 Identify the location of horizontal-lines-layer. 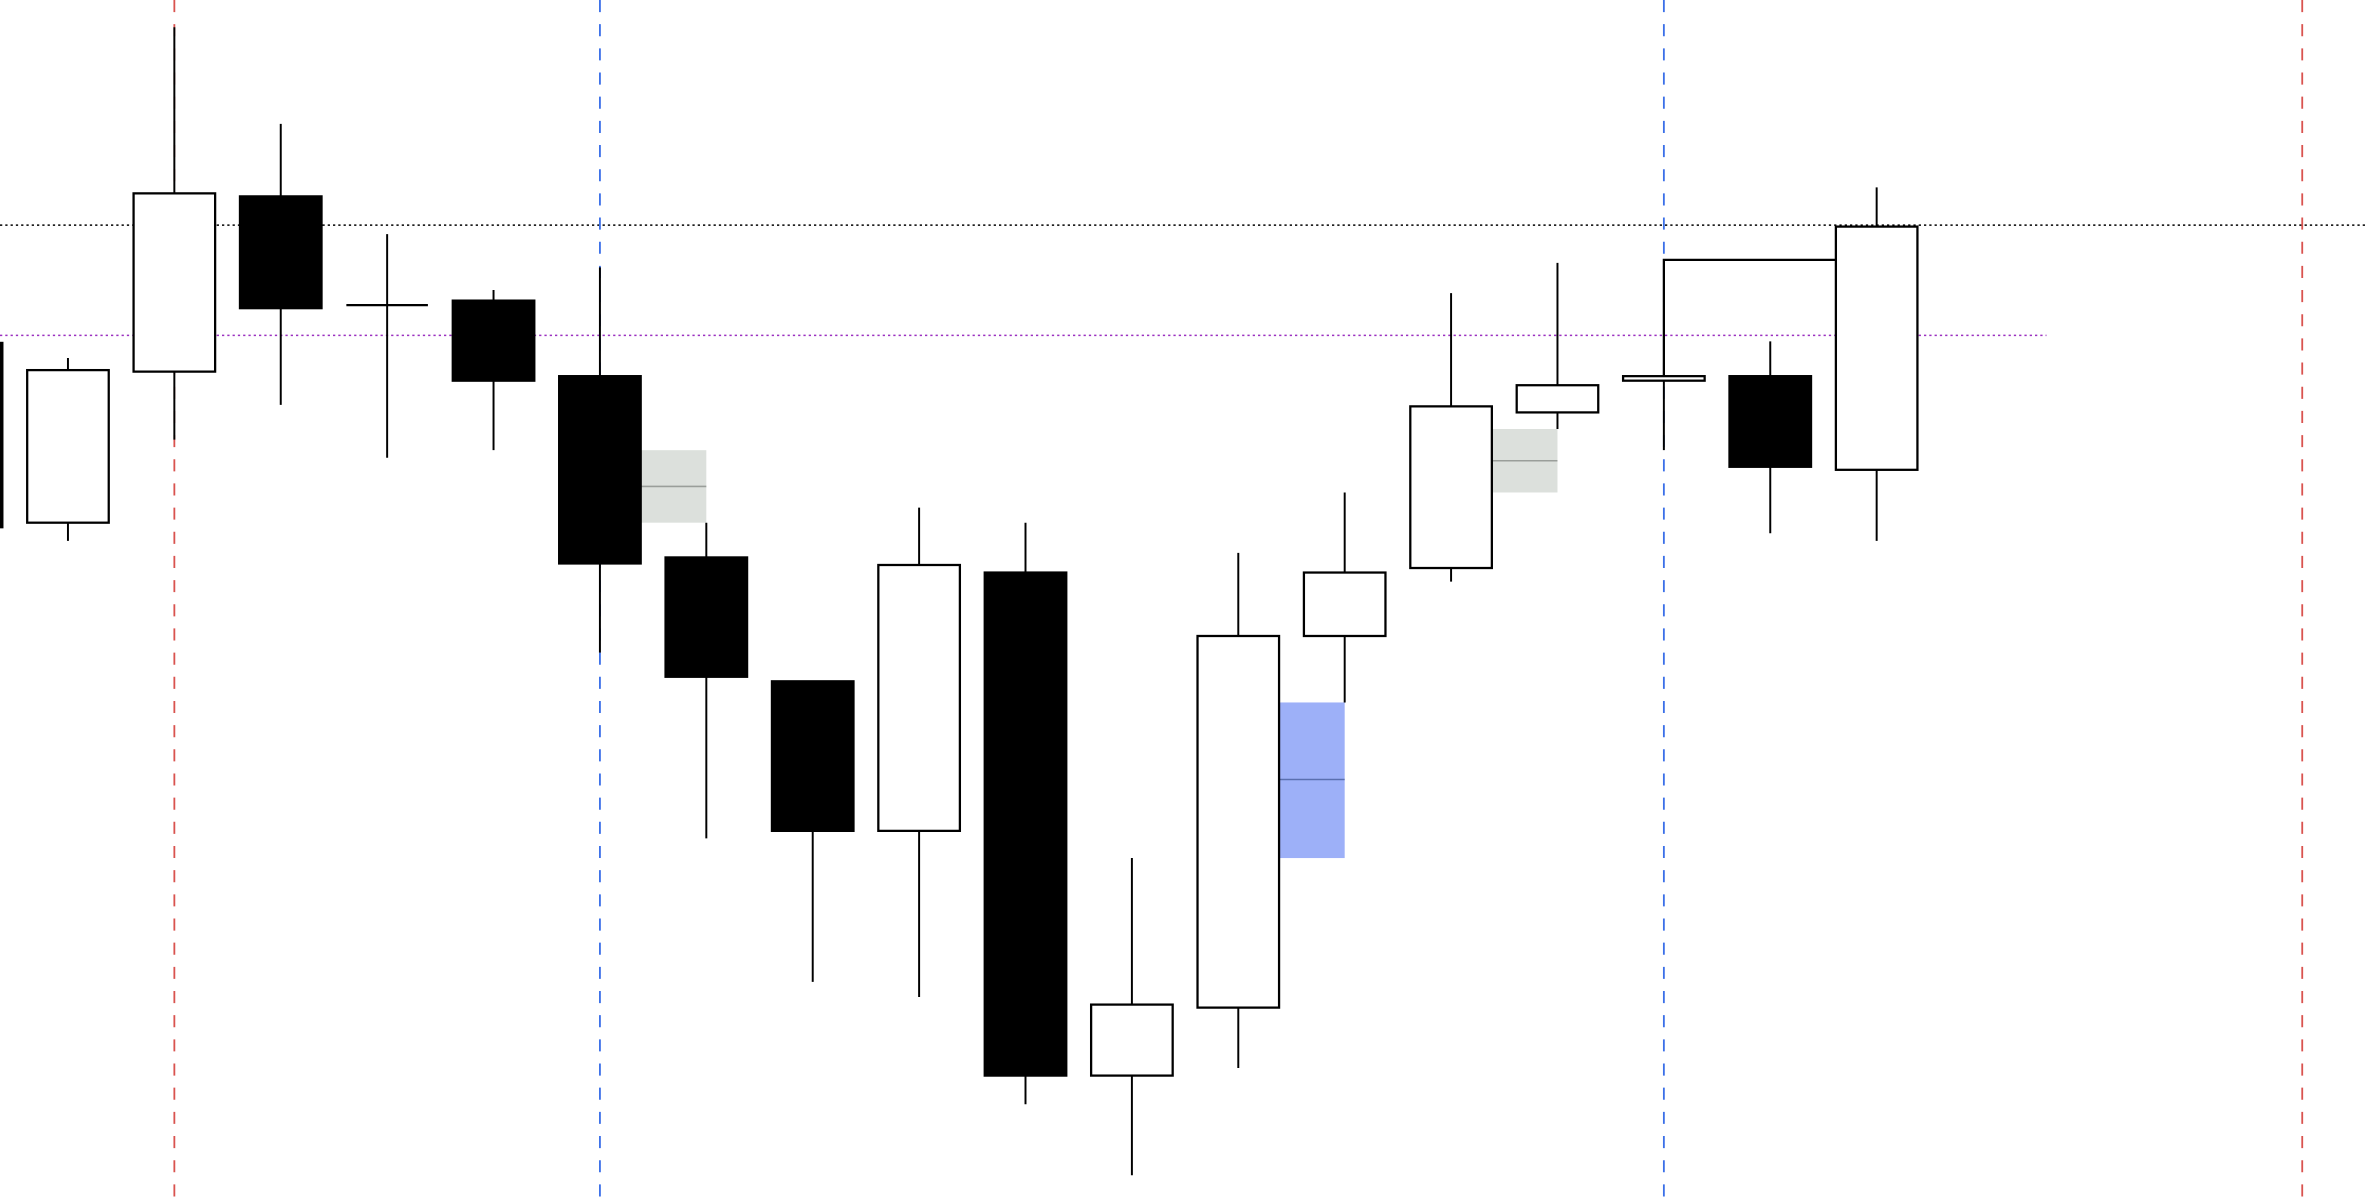
(1184, 280).